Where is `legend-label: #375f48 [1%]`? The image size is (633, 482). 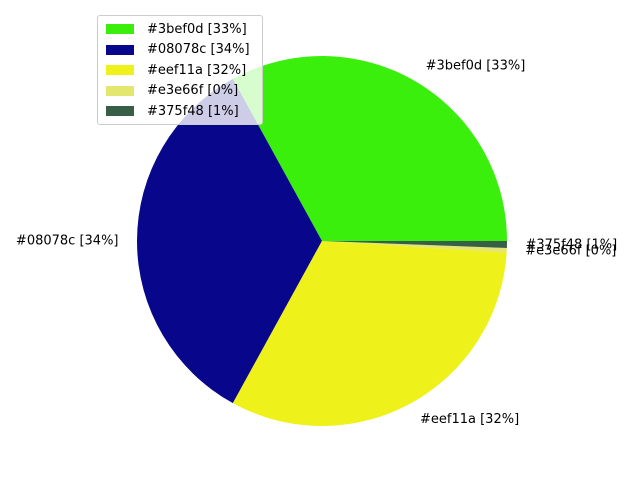
legend-label: #375f48 [1%] is located at coordinates (193, 111).